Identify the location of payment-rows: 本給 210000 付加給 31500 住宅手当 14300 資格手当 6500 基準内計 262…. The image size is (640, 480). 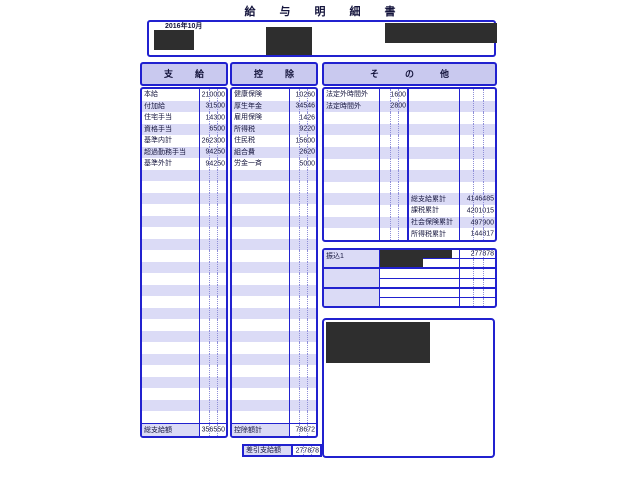
(184, 256).